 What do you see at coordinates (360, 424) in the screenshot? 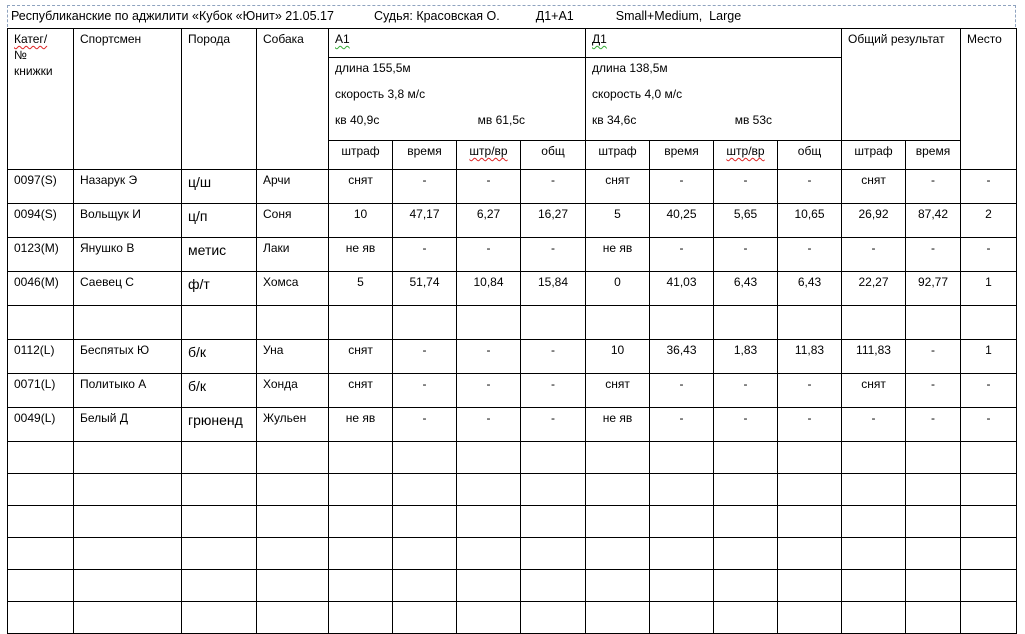
I see `a1-result-cell: не яв` at bounding box center [360, 424].